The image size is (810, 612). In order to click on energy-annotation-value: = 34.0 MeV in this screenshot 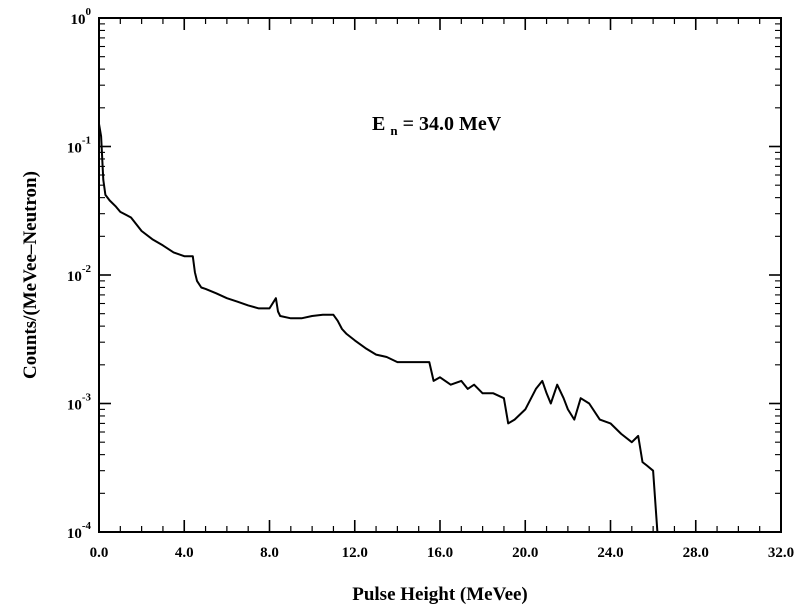, I will do `click(452, 124)`.